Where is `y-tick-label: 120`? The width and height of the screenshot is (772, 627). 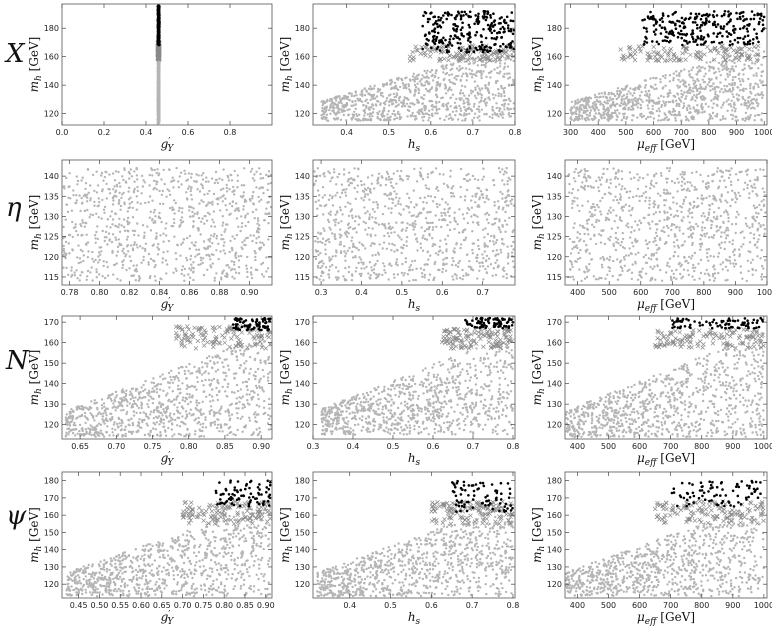
y-tick-label: 120 is located at coordinates (554, 114).